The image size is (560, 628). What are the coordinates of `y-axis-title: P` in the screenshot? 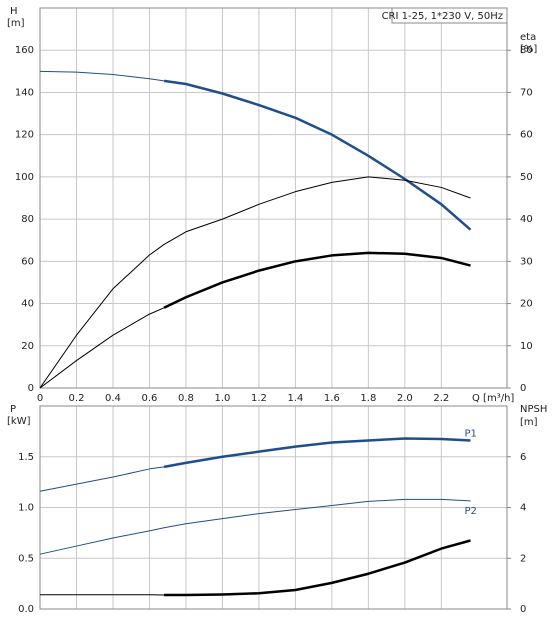 It's located at (13, 409).